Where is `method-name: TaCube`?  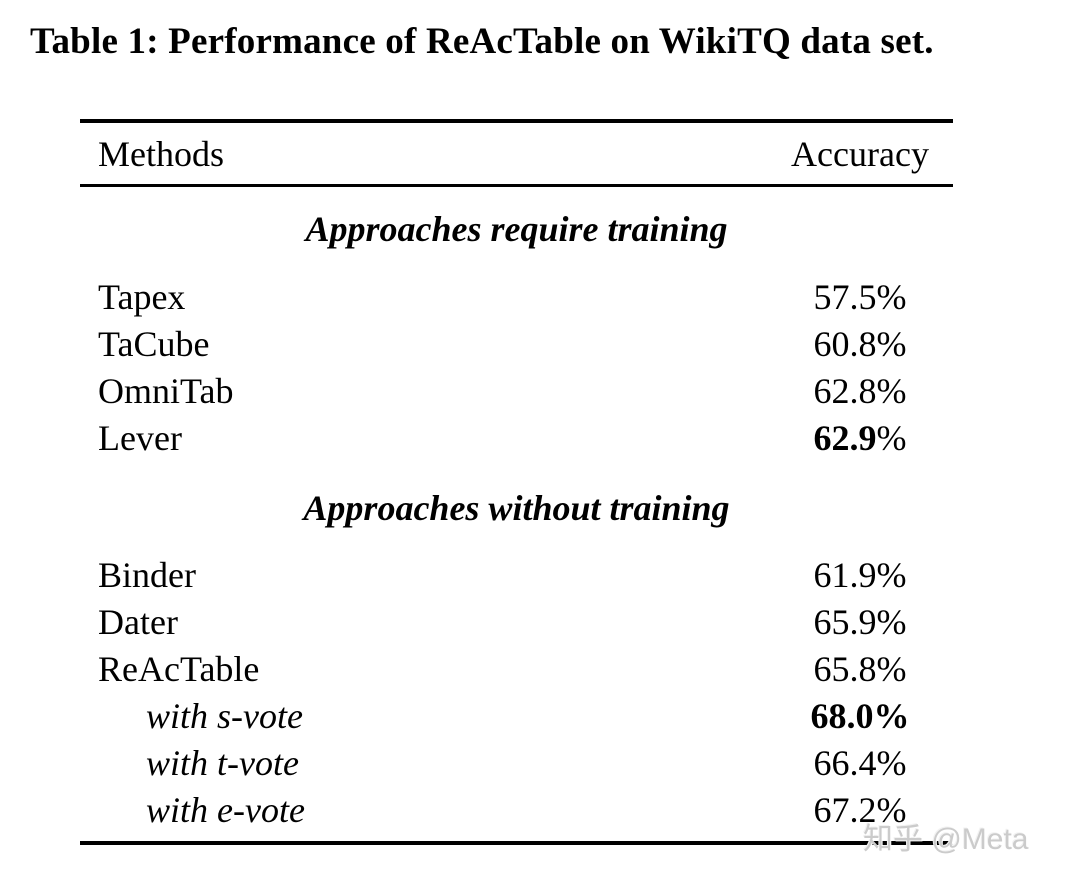
method-name: TaCube is located at coordinates (154, 343).